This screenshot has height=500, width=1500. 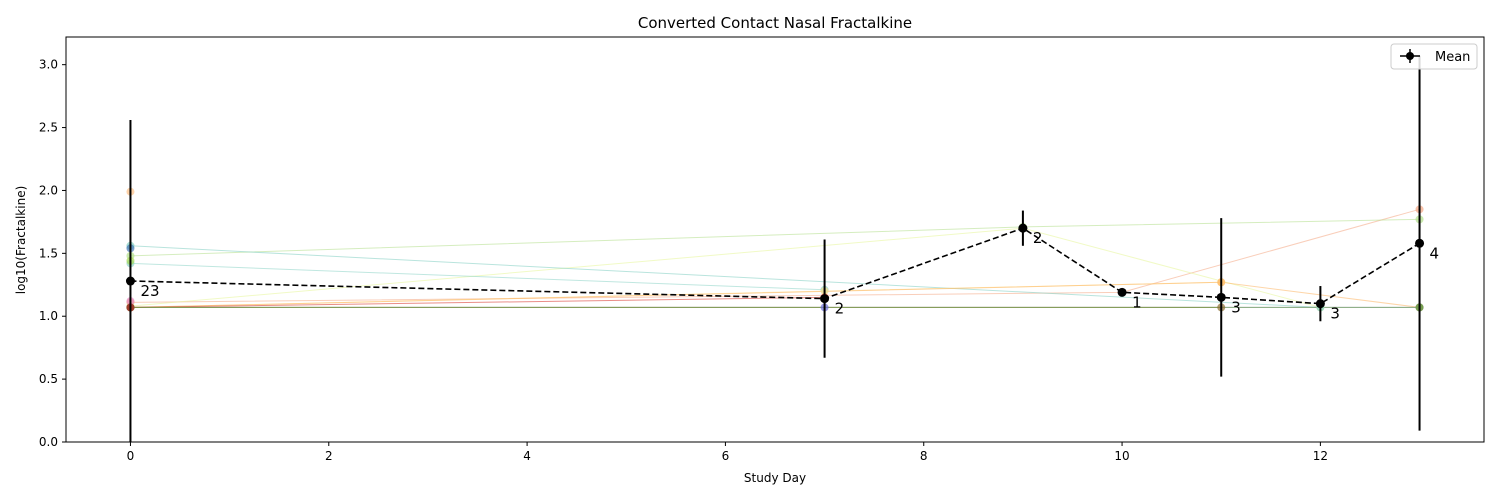 What do you see at coordinates (1410, 56) in the screenshot?
I see `legend-marker-dot` at bounding box center [1410, 56].